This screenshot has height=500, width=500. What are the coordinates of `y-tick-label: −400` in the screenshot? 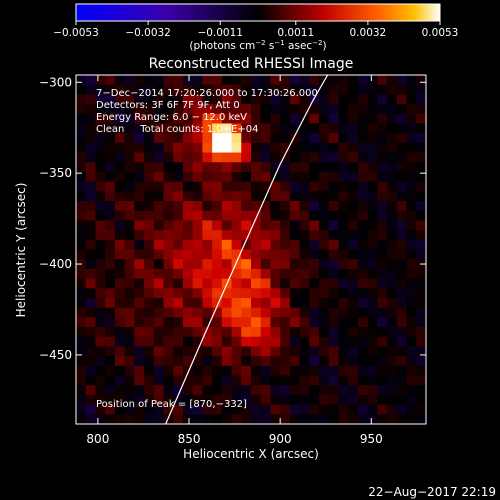 It's located at (55, 264).